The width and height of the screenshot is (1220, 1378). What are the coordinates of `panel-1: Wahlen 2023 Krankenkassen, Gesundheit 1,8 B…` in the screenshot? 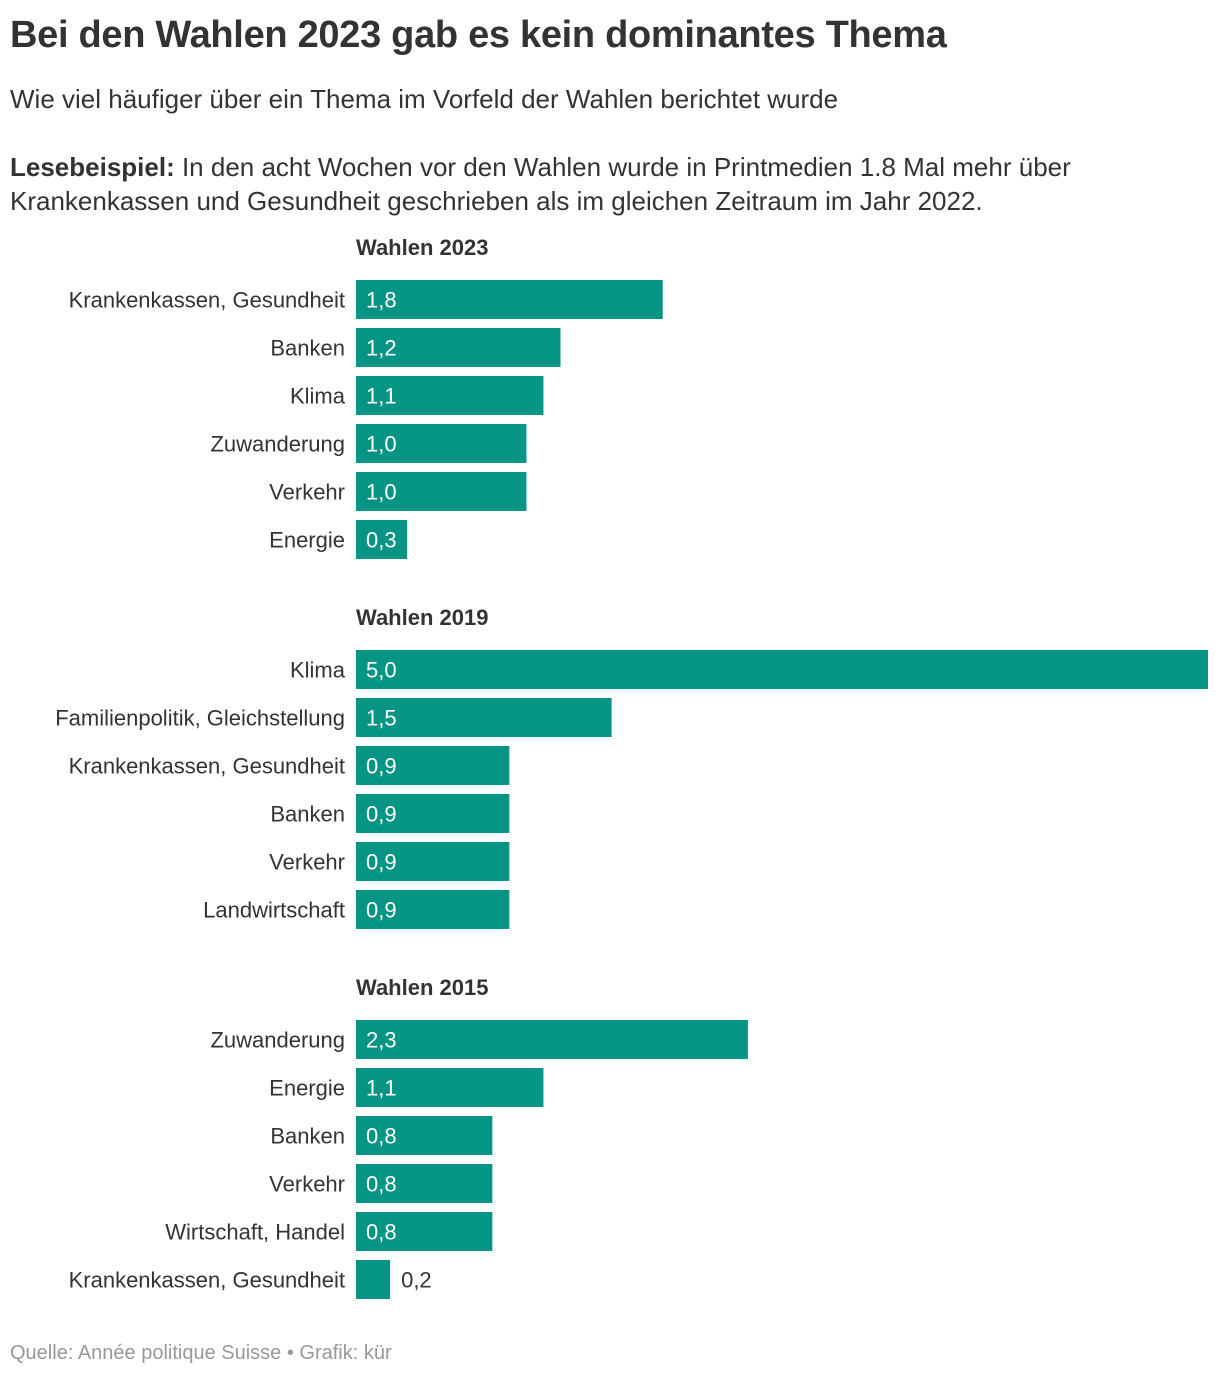 It's located at (366, 397).